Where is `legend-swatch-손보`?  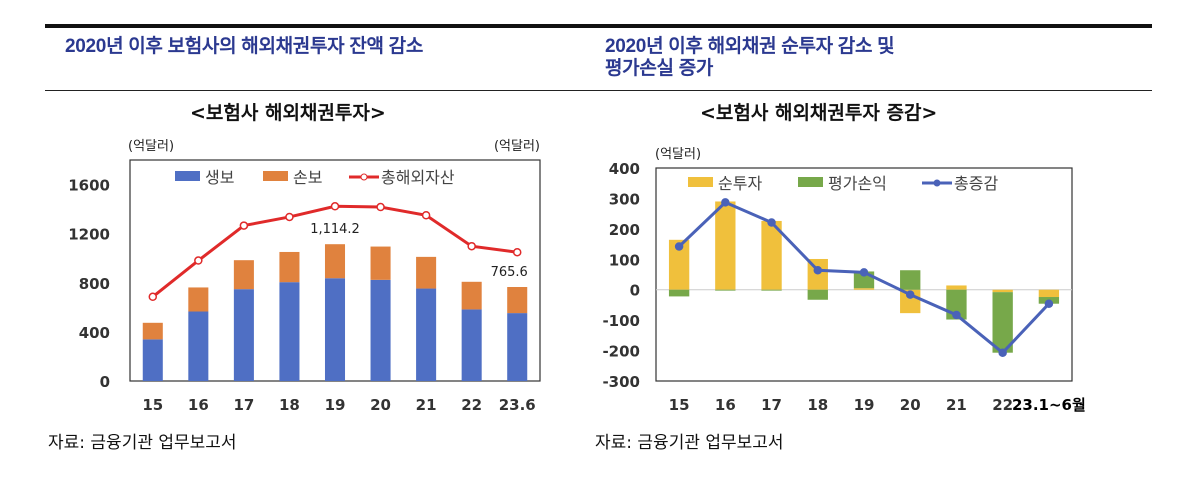
legend-swatch-손보 is located at coordinates (275, 176).